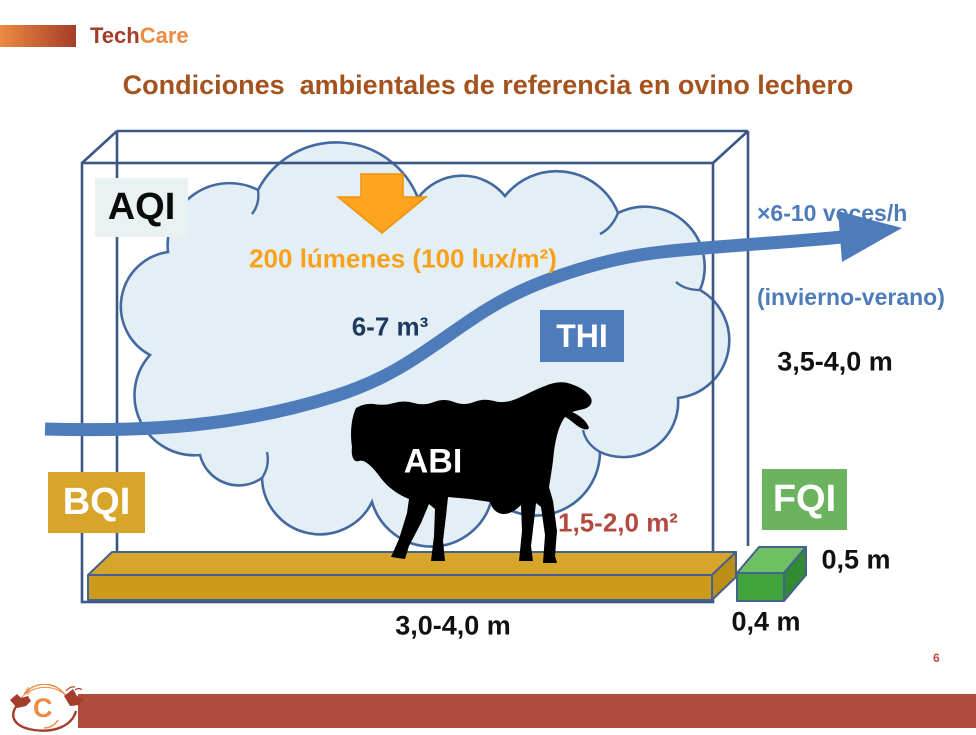 This screenshot has height=735, width=976. I want to click on emblem-swoosh, so click(45, 717).